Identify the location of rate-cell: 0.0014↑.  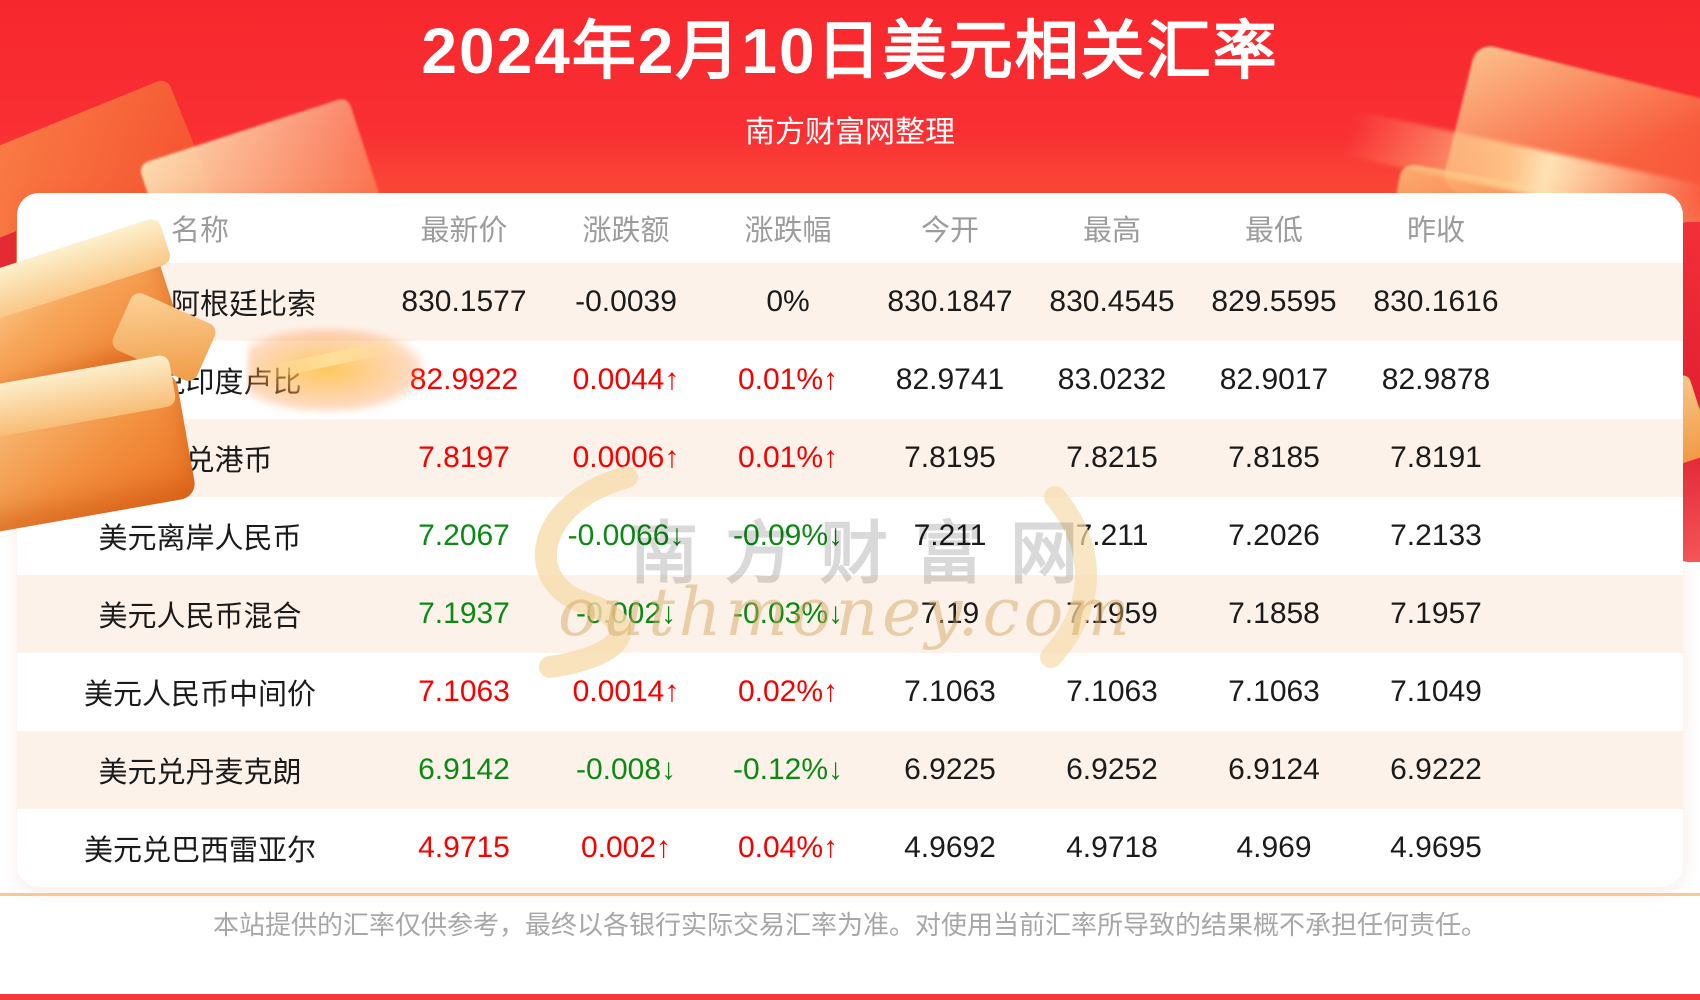
(626, 691).